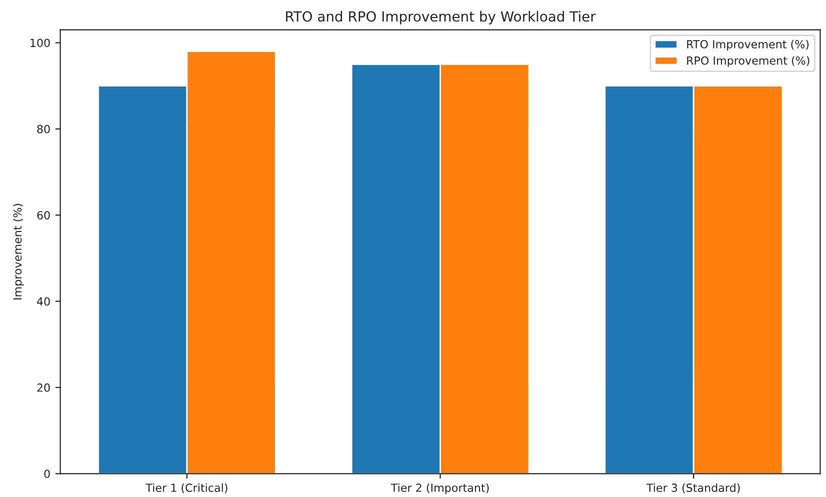 Image resolution: width=826 pixels, height=497 pixels. I want to click on legend-label: RPO Improvement (%), so click(748, 61).